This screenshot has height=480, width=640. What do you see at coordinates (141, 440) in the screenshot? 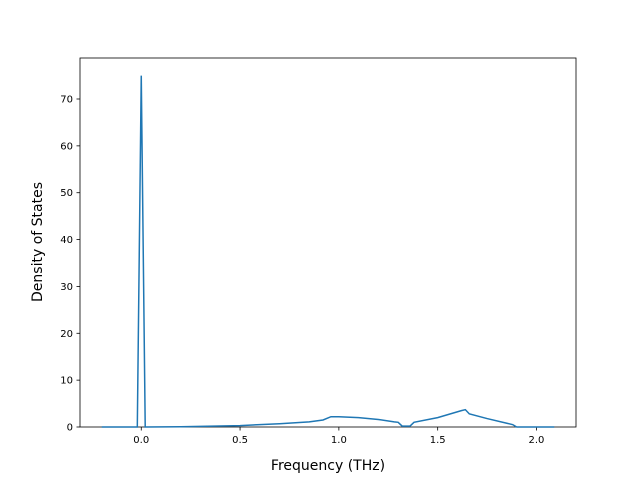
I see `x-tick-label: 0.0` at bounding box center [141, 440].